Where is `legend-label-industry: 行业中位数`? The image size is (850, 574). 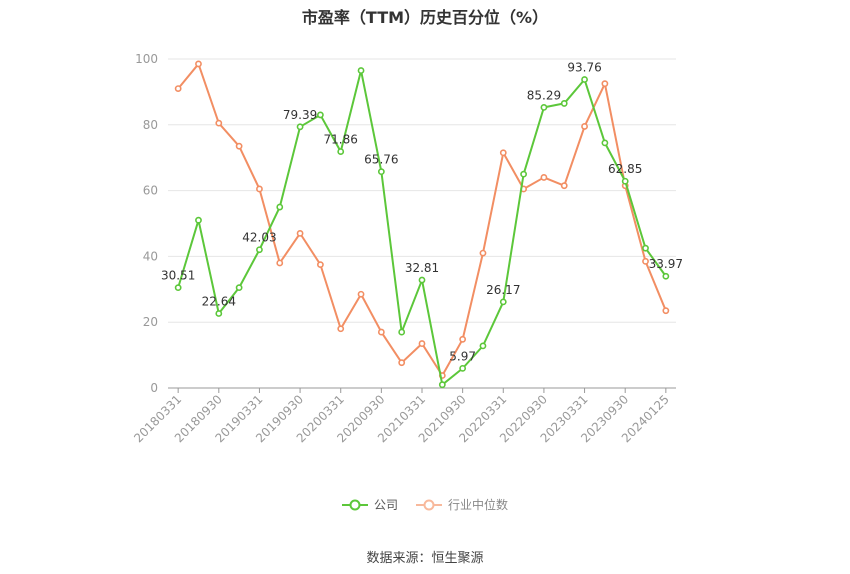 legend-label-industry: 行业中位数 is located at coordinates (478, 505).